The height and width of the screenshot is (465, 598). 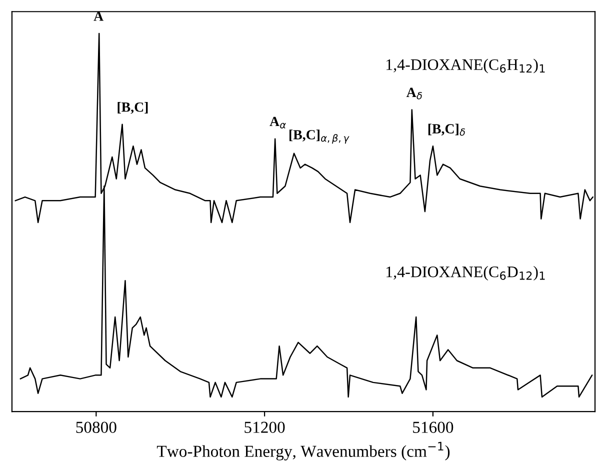 What do you see at coordinates (264, 427) in the screenshot?
I see `x-tick-label: 51200` at bounding box center [264, 427].